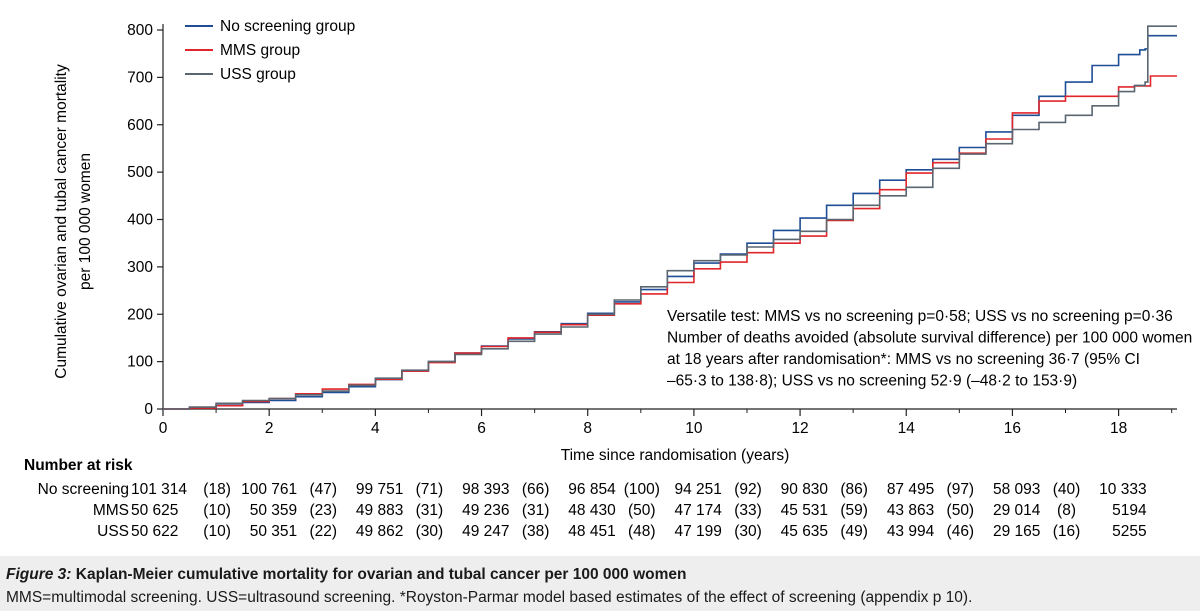  Describe the element at coordinates (910, 489) in the screenshot. I see `risk-value: 87 495` at that location.